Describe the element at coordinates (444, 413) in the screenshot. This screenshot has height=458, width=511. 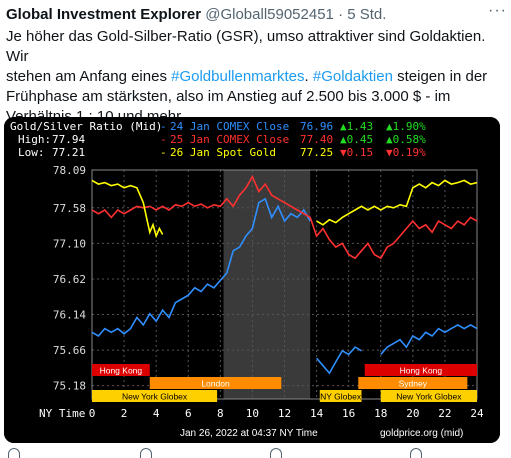
I see `x-tick-label: 22` at that location.